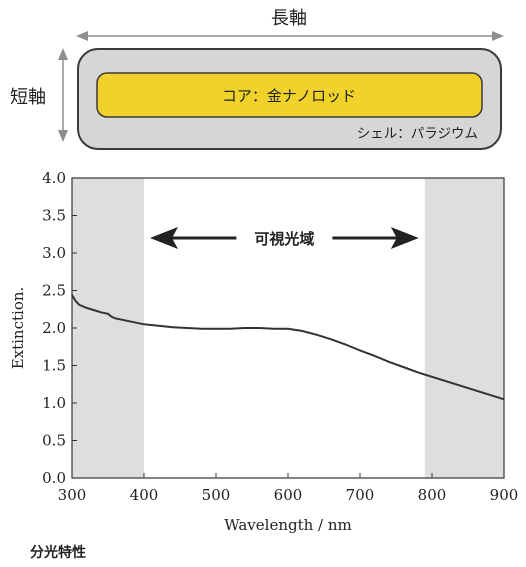 The image size is (526, 567). I want to click on visible-region-label: 可視光域, so click(284, 239).